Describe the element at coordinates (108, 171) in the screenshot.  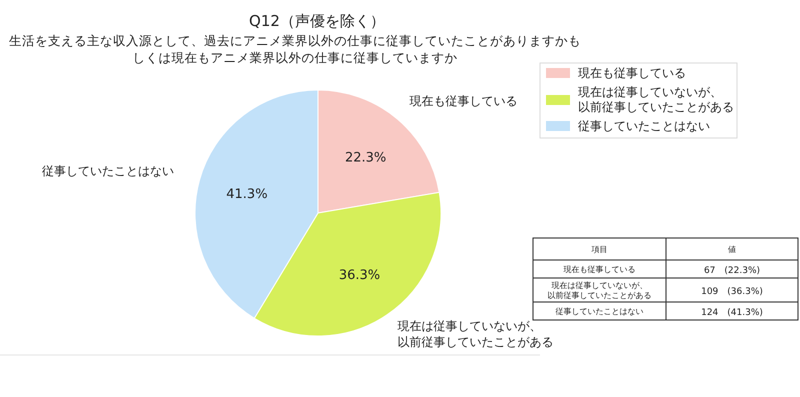
I see `slice-label: 従事していたことはない` at that location.